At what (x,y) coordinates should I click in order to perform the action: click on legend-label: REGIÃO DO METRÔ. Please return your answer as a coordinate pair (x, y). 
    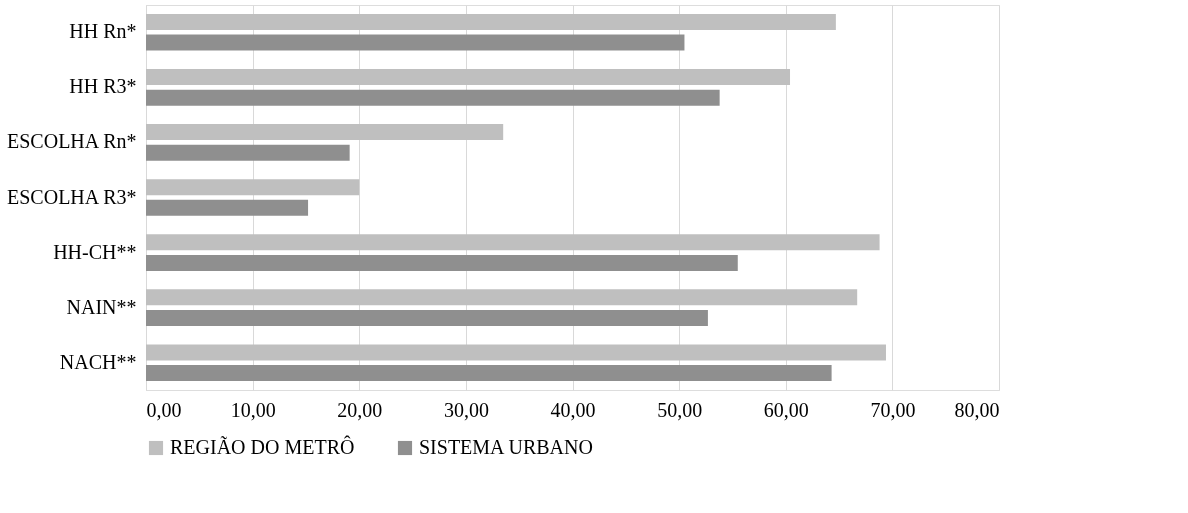
    Looking at the image, I should click on (262, 446).